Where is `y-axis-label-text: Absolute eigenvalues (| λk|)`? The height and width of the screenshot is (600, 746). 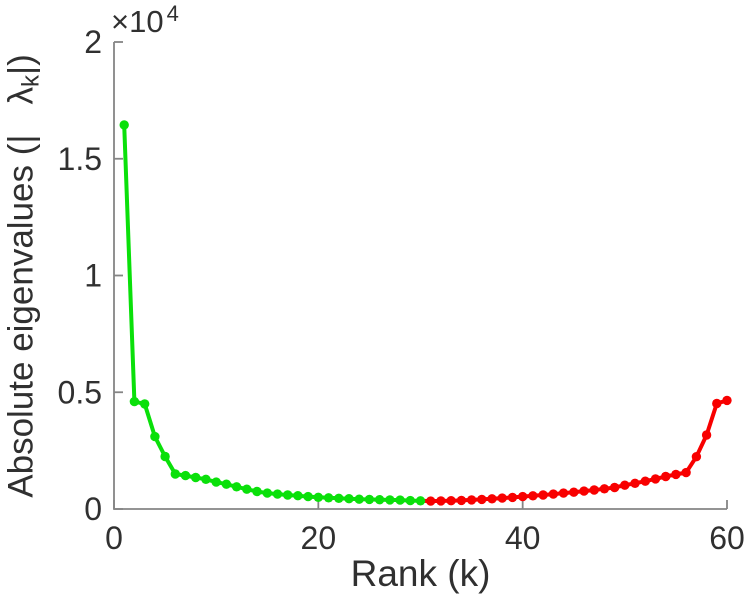 y-axis-label-text: Absolute eigenvalues (| λk|) is located at coordinates (24, 275).